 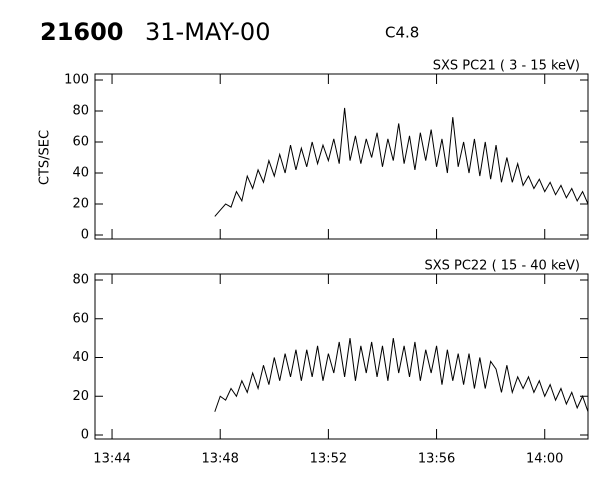 What do you see at coordinates (544, 459) in the screenshot?
I see `x-tick-label: 14:00` at bounding box center [544, 459].